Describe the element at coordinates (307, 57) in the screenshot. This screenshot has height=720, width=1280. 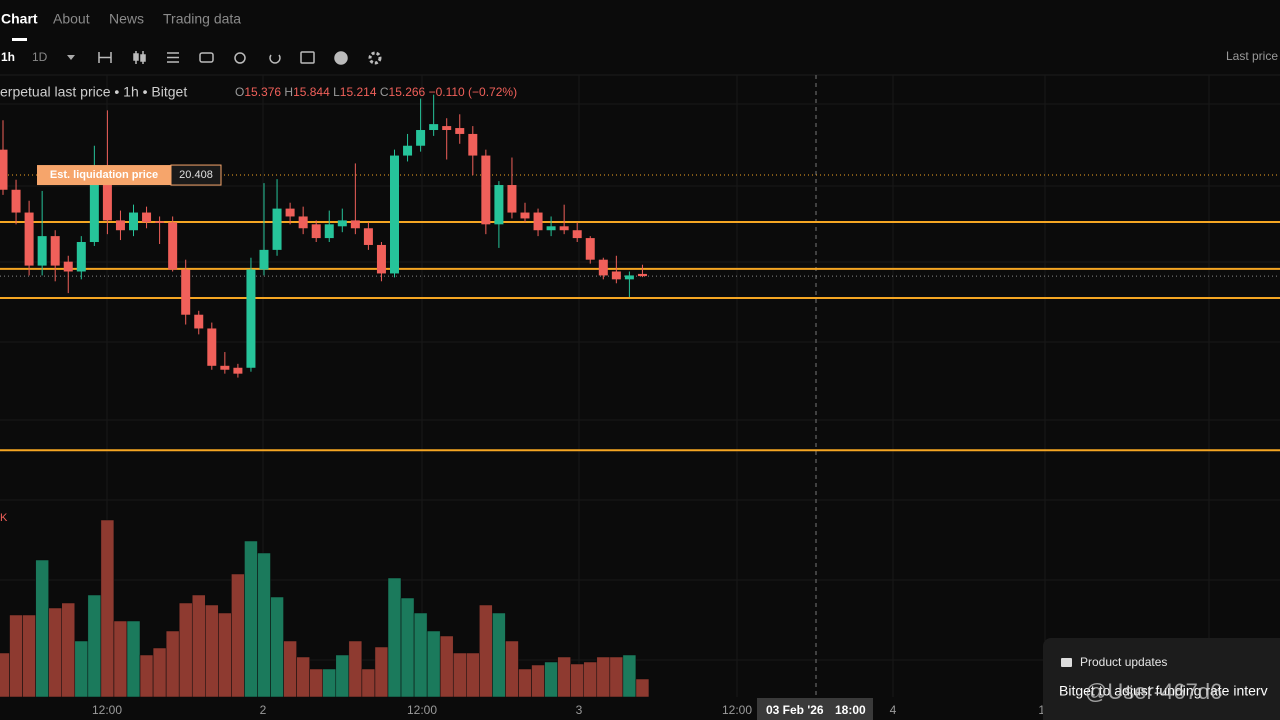
I see `calendar-icon` at that location.